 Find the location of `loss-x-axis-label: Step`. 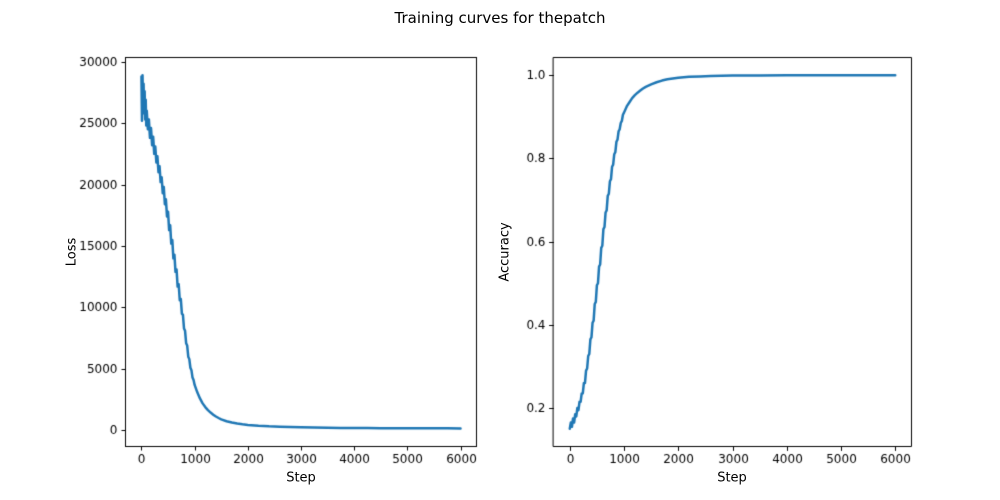

loss-x-axis-label: Step is located at coordinates (301, 478).